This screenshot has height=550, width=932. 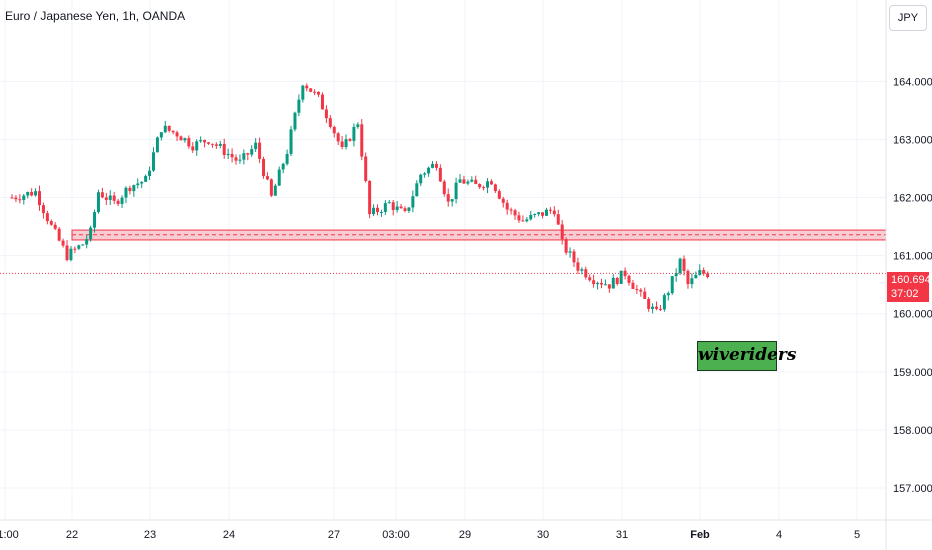 I want to click on price-tick-label: 162.000, so click(x=912, y=199).